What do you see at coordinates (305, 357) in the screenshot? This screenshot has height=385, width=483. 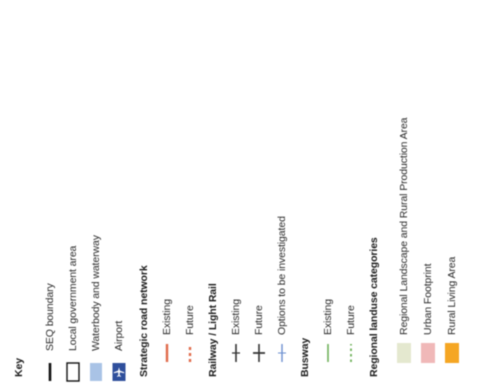 I see `busway-heading-text: Busway` at bounding box center [305, 357].